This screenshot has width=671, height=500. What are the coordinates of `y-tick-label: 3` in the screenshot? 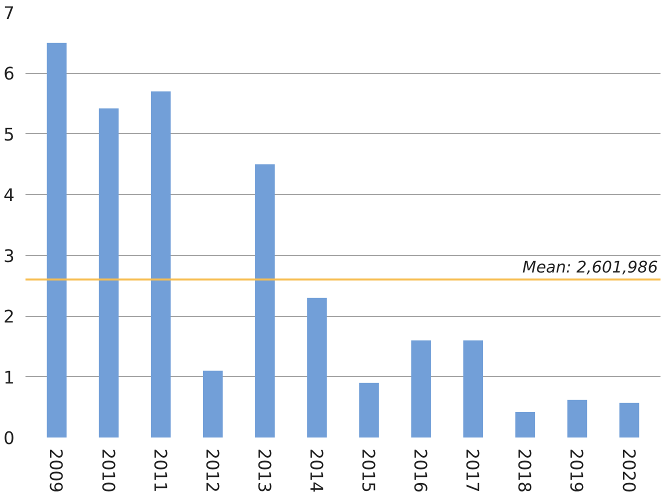 It's located at (9, 256).